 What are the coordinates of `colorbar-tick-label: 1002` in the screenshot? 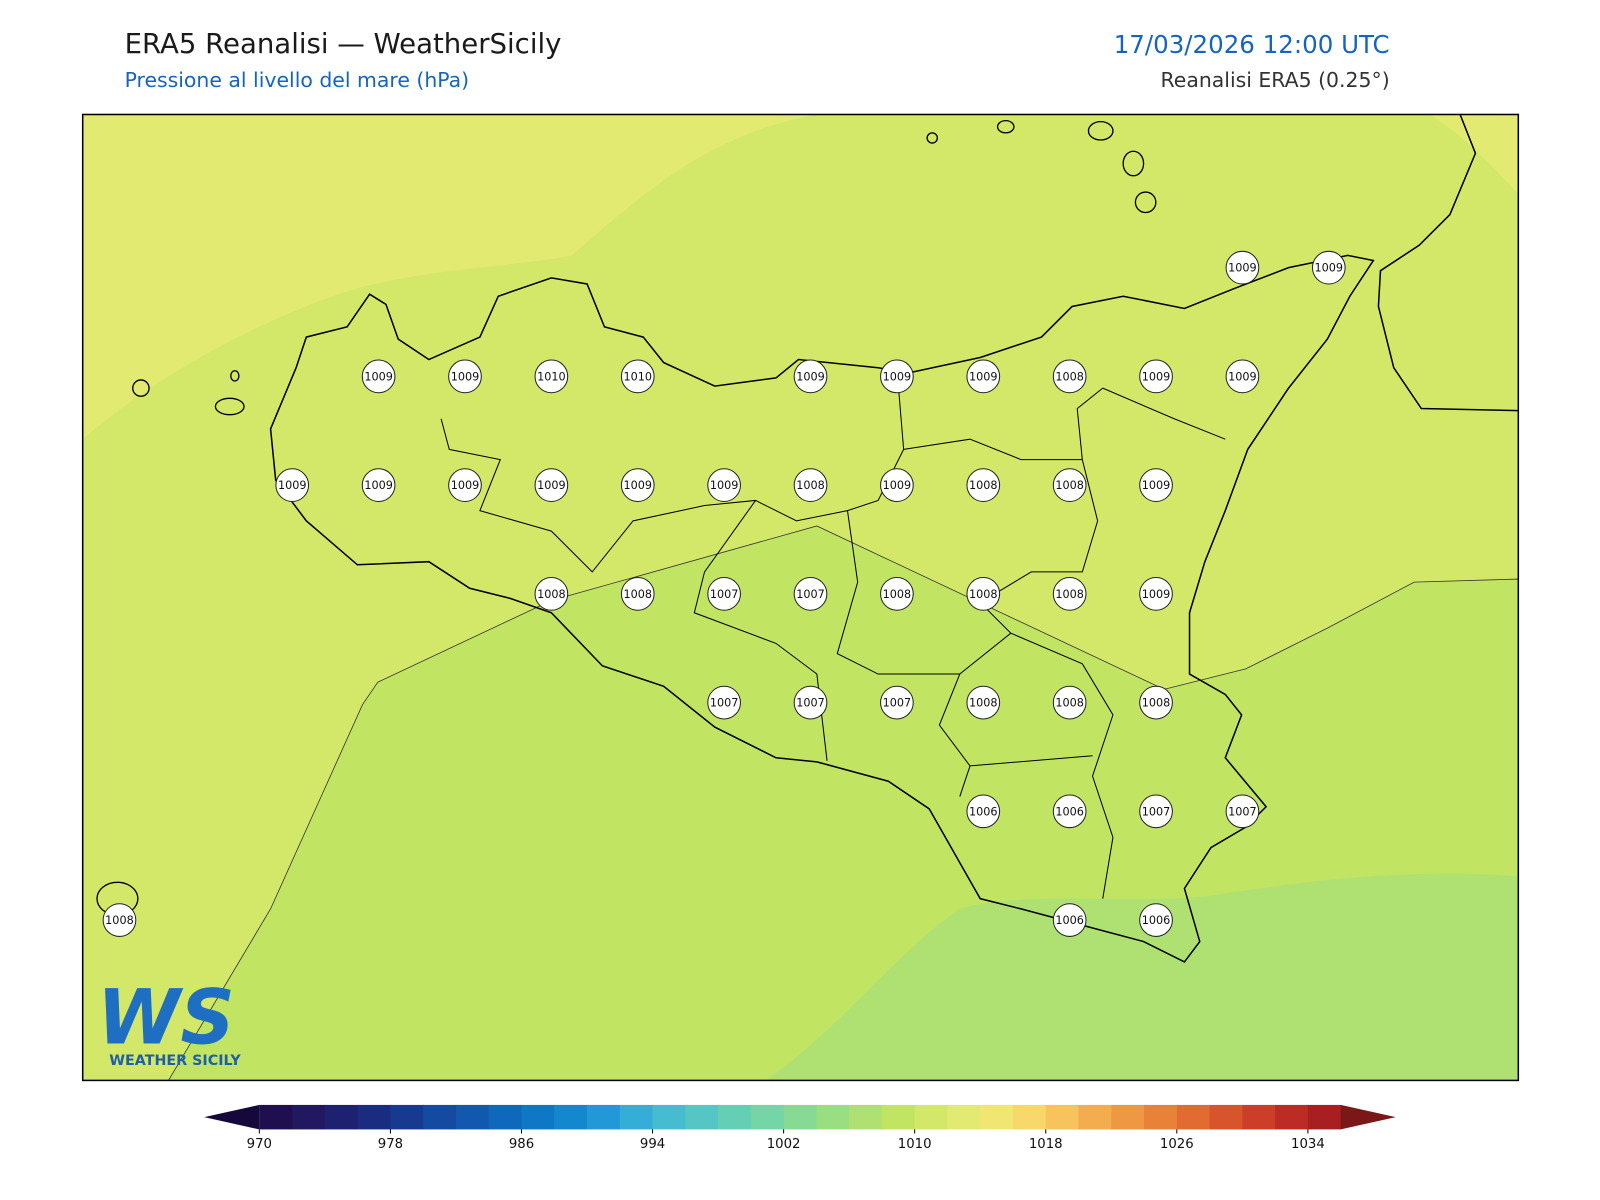 It's located at (784, 1144).